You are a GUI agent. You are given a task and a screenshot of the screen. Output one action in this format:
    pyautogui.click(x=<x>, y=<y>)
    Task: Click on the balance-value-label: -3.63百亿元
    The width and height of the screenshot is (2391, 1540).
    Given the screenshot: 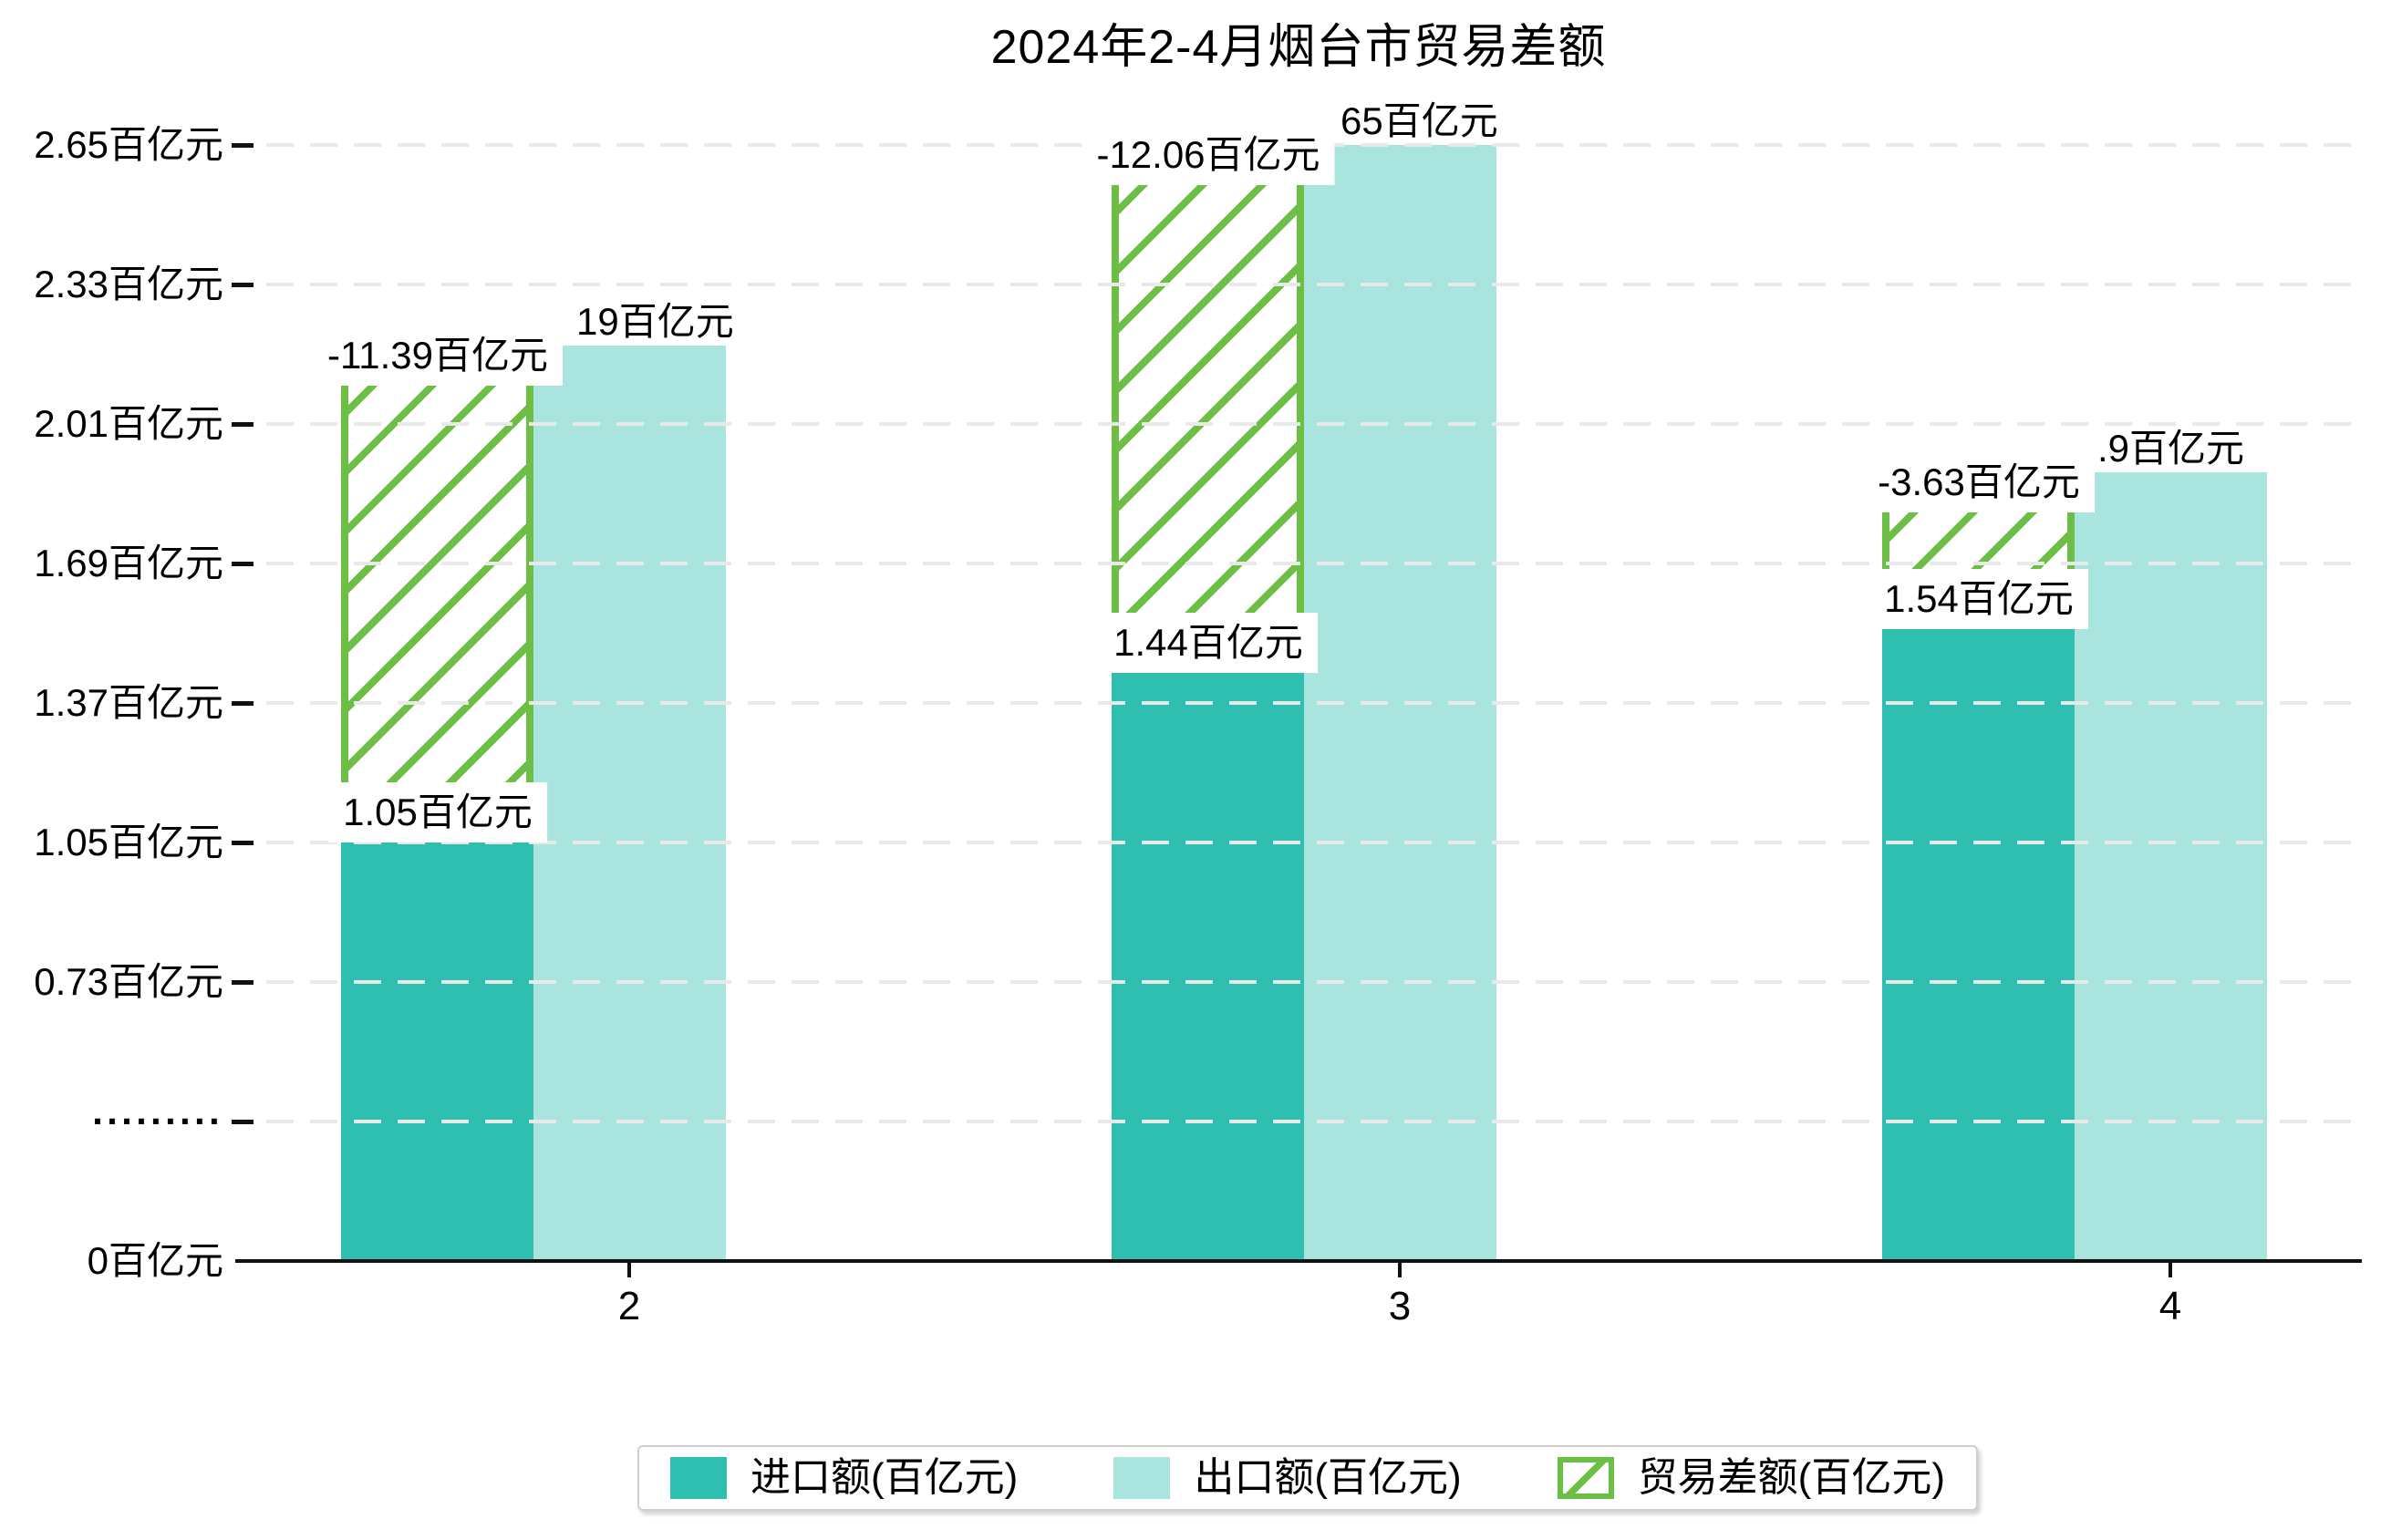 What is the action you would take?
    pyautogui.click(x=1979, y=482)
    